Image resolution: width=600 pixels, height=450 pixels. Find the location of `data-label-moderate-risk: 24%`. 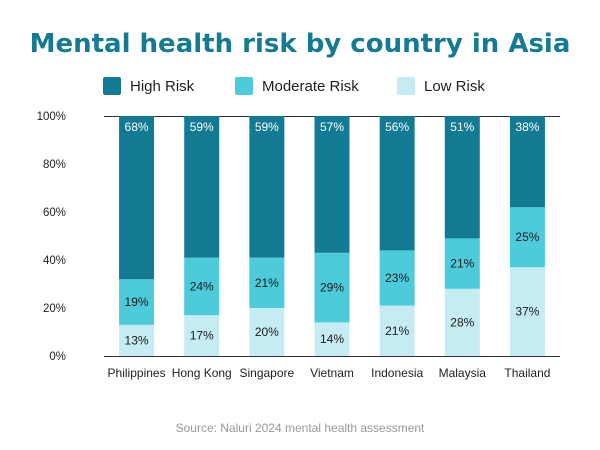

data-label-moderate-risk: 24% is located at coordinates (202, 286).